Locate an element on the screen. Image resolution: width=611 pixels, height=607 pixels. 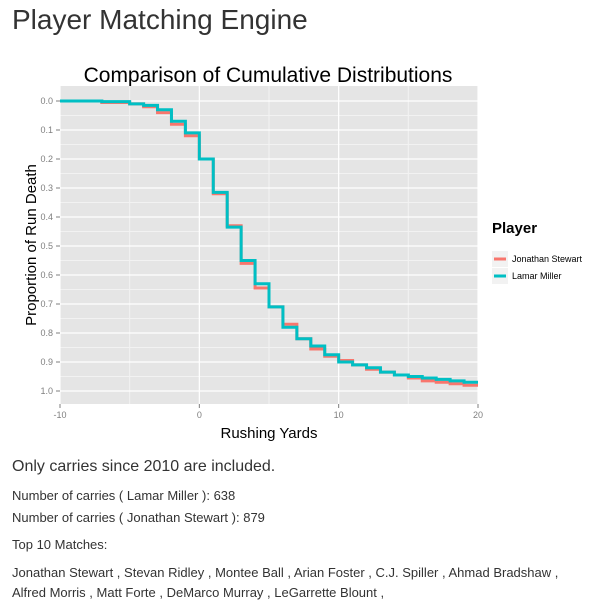
x-tick-label: 20 is located at coordinates (478, 415).